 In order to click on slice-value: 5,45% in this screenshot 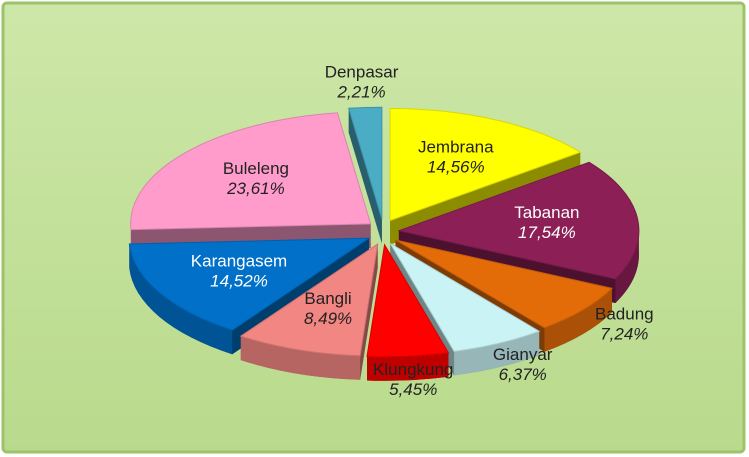, I will do `click(413, 389)`.